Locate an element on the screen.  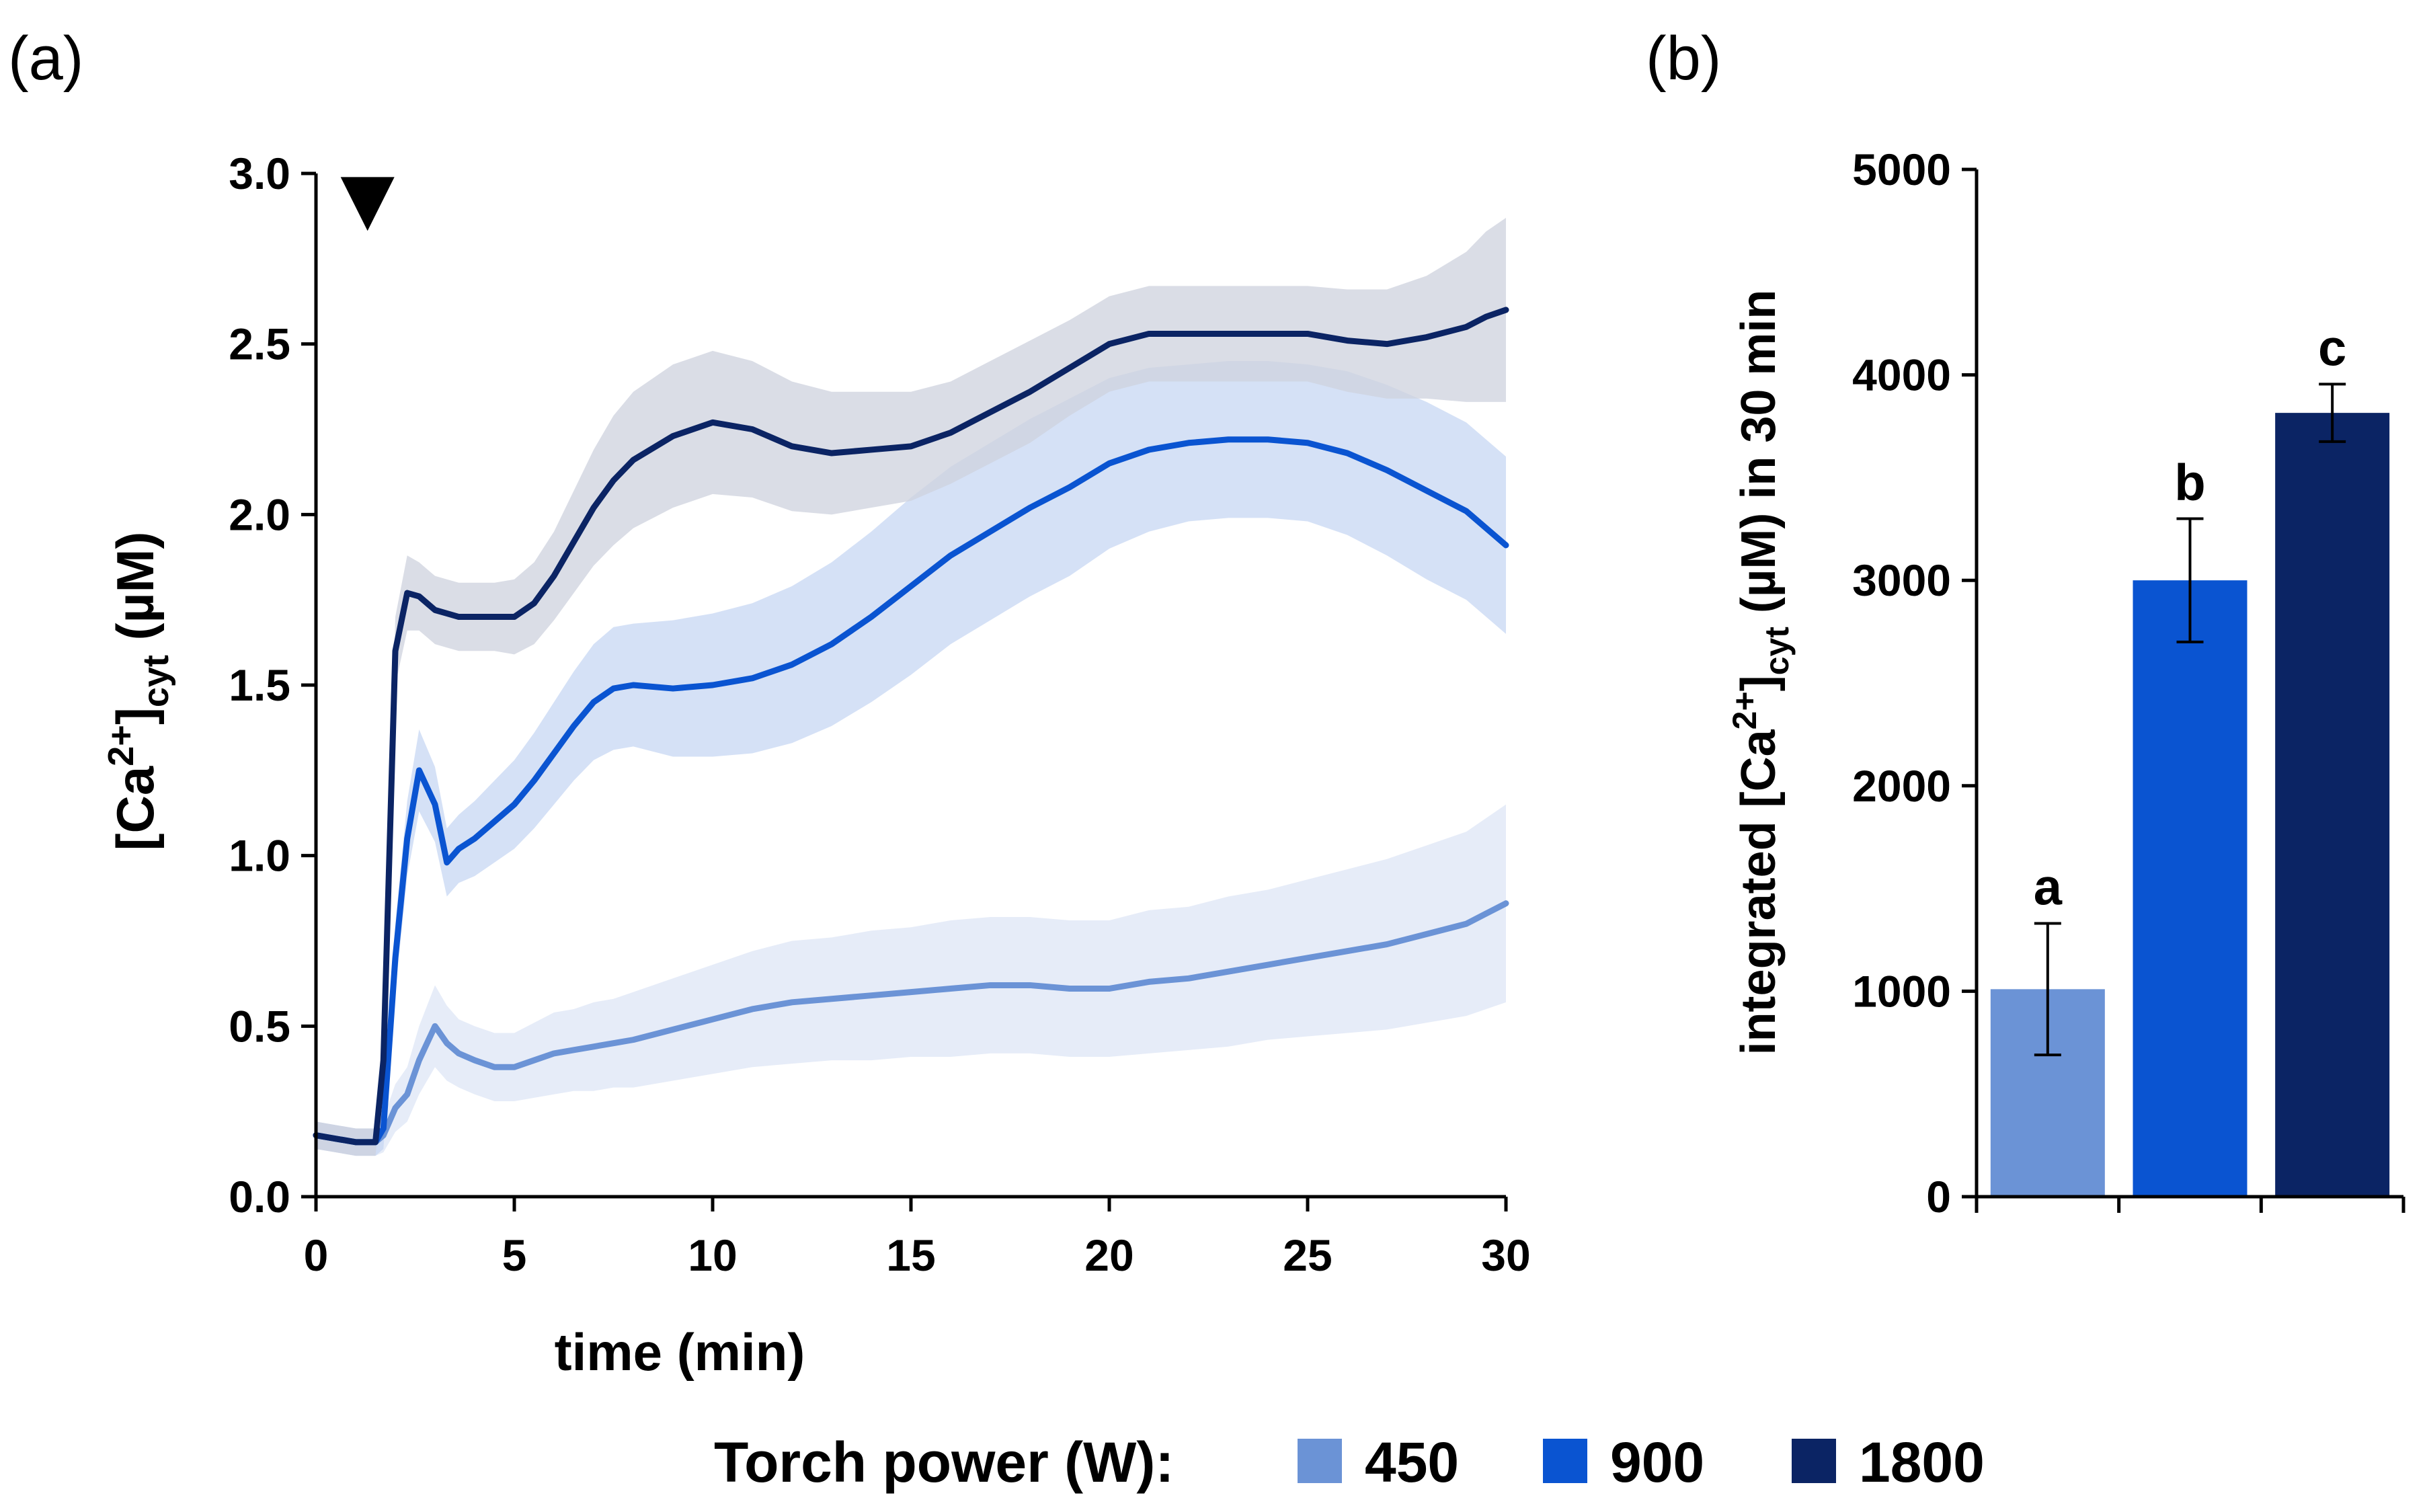
legend: Torch power (W): 450 900 1800 is located at coordinates (1349, 1463).